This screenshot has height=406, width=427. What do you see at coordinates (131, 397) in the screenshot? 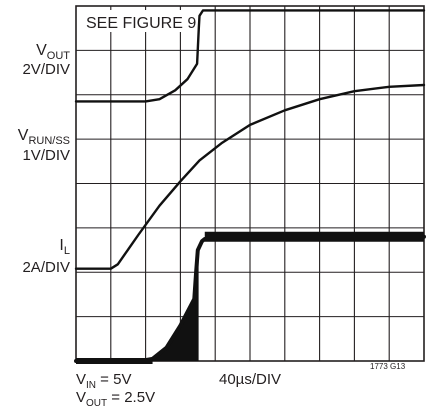
I see `vout-value: = 2.5V` at bounding box center [131, 397].